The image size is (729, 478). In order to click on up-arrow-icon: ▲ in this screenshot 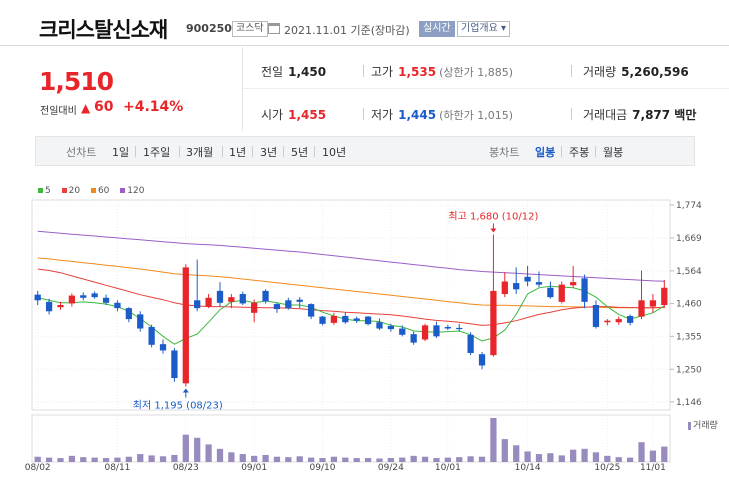, I will do `click(86, 108)`.